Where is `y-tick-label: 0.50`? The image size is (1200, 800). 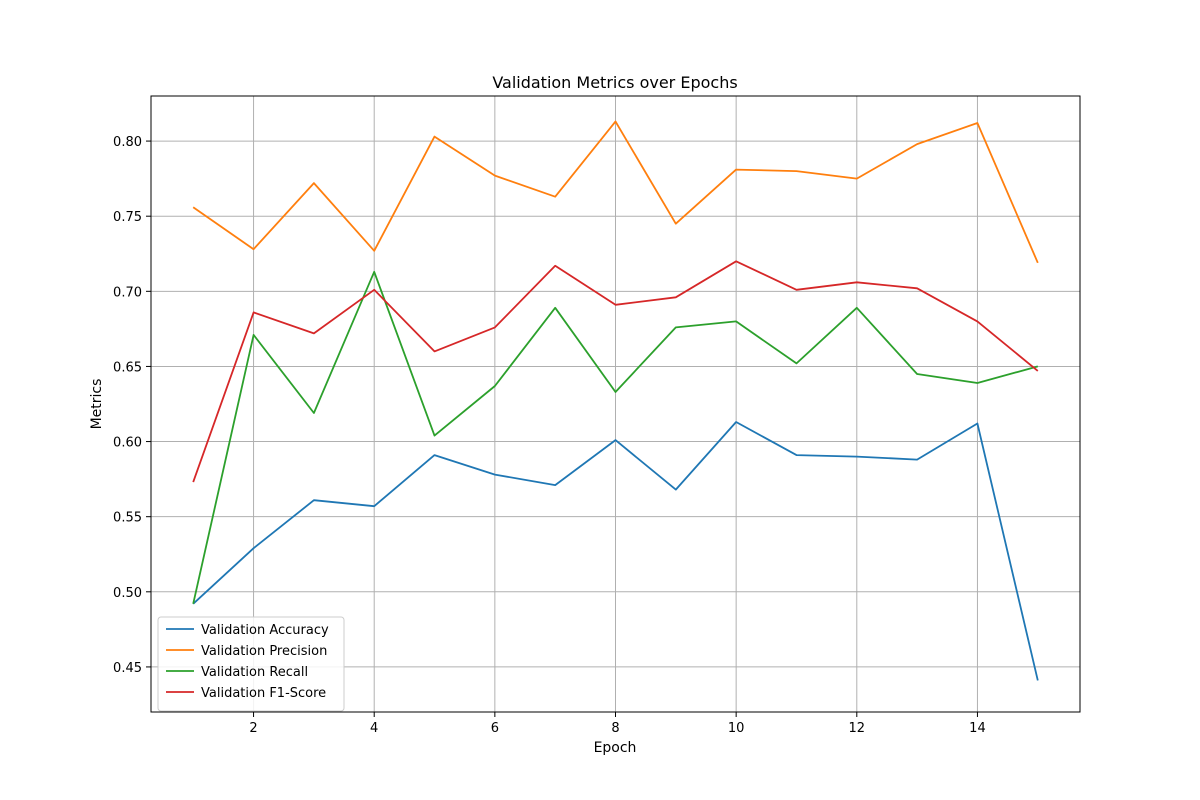 y-tick-label: 0.50 is located at coordinates (127, 593).